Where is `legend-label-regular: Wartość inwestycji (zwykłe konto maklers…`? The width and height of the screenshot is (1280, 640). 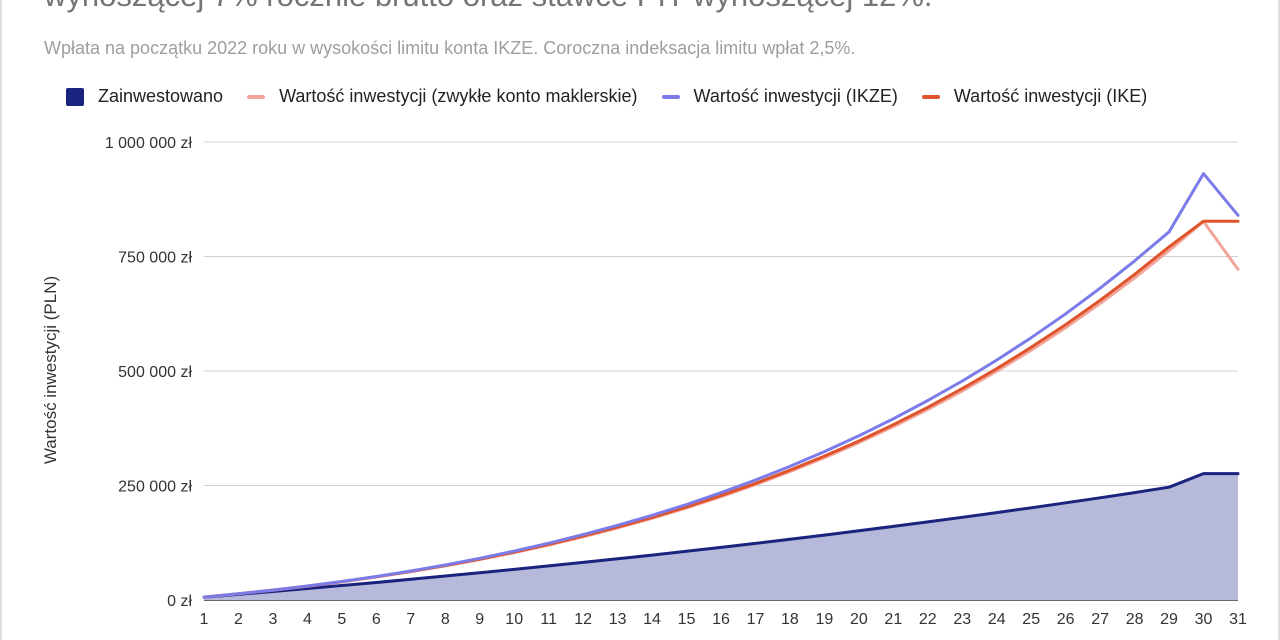
legend-label-regular: Wartość inwestycji (zwykłe konto maklers… is located at coordinates (458, 96).